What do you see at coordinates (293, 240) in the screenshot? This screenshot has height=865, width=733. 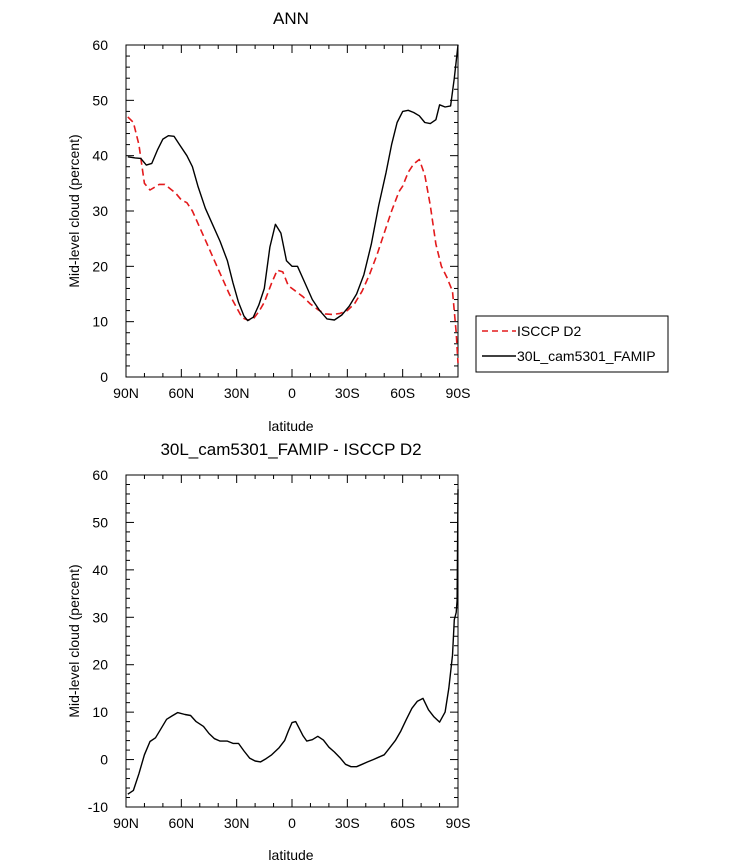 I see `series-line-isccp-d2` at bounding box center [293, 240].